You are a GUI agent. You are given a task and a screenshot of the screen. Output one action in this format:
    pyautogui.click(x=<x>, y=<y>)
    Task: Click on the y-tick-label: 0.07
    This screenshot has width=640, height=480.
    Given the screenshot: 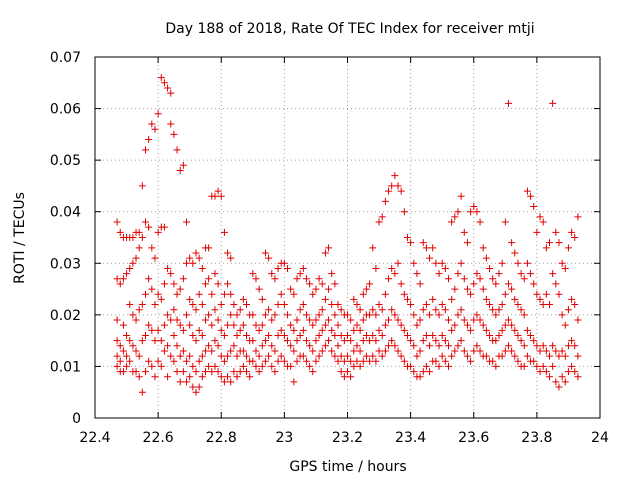 What is the action you would take?
    pyautogui.click(x=65, y=58)
    